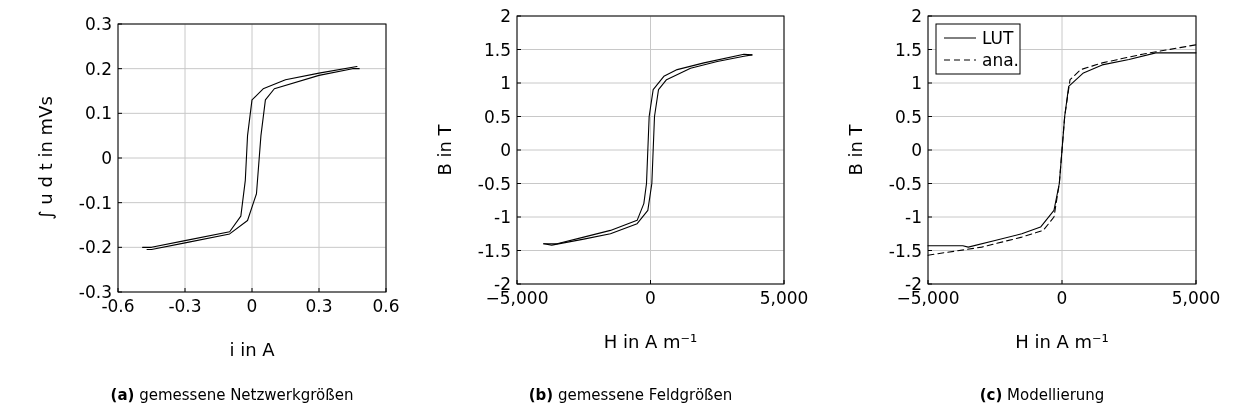 The width and height of the screenshot is (1240, 416). I want to click on y-tick-label: -0.1, so click(95, 202).